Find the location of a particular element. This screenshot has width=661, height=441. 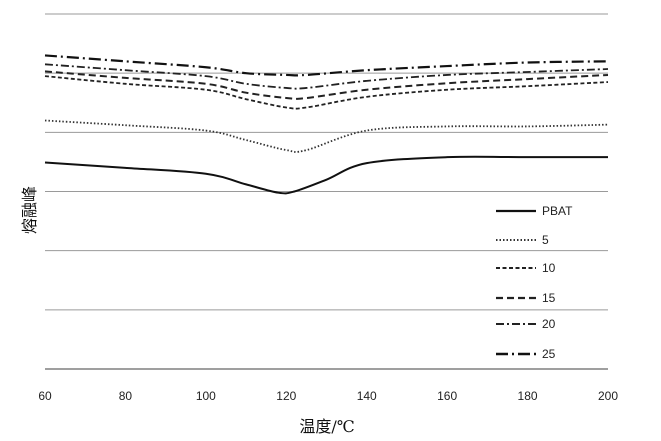

legend-label-20: 20 is located at coordinates (549, 324).